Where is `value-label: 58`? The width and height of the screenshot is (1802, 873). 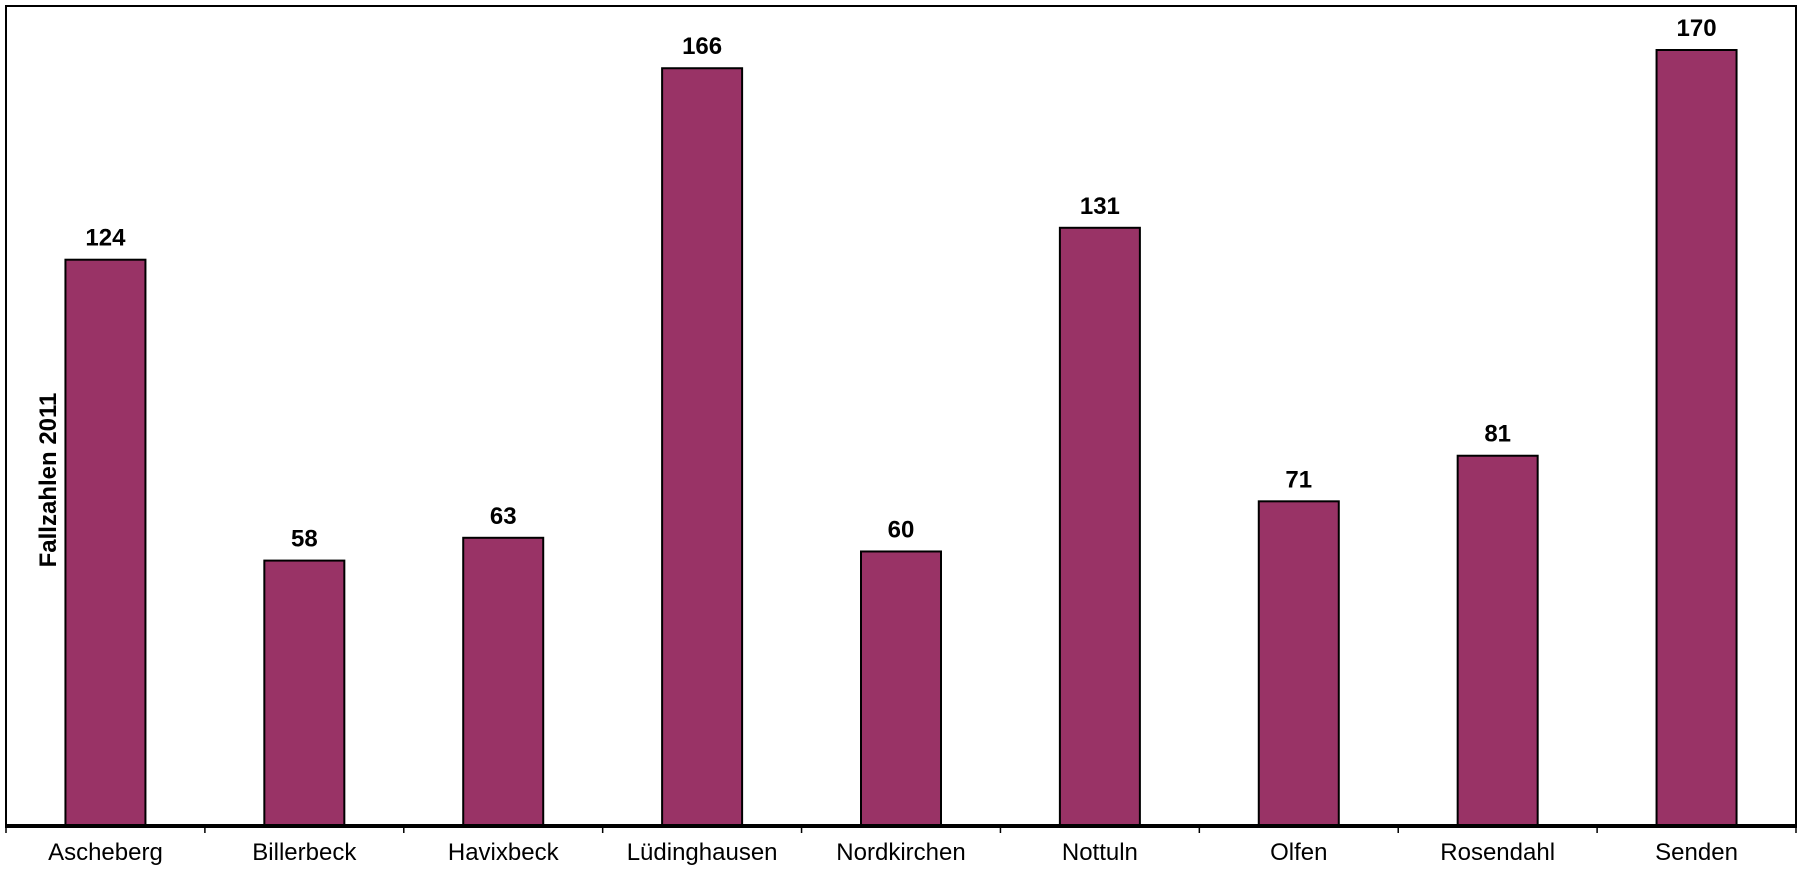
value-label: 58 is located at coordinates (304, 539).